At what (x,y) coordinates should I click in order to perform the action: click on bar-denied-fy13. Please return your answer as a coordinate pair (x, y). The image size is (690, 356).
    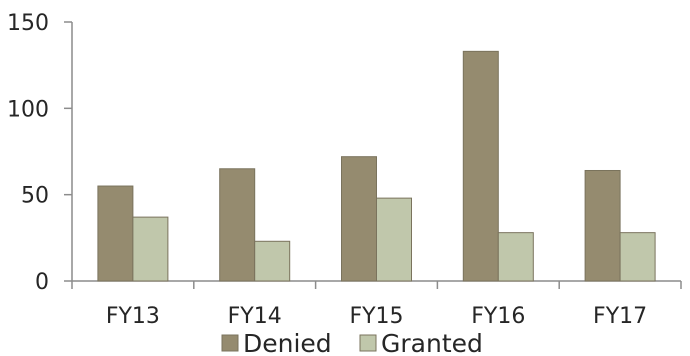
    Looking at the image, I should click on (115, 233).